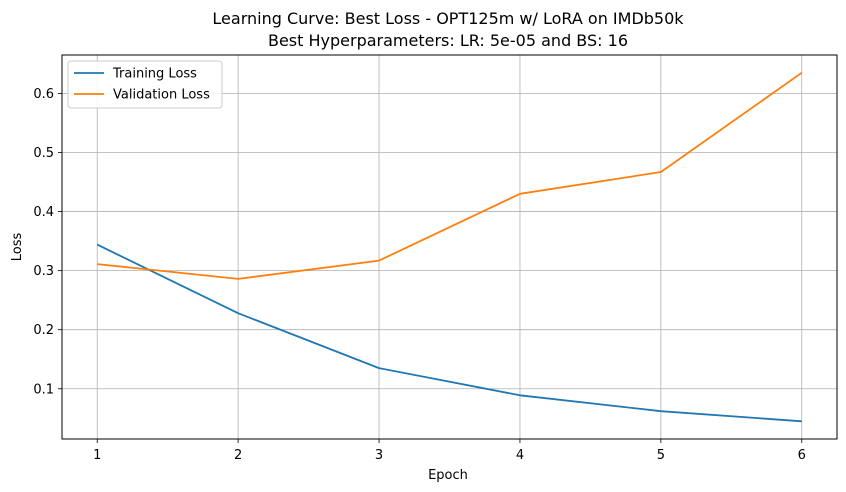  I want to click on legend-training-label: Training Loss, so click(154, 74).